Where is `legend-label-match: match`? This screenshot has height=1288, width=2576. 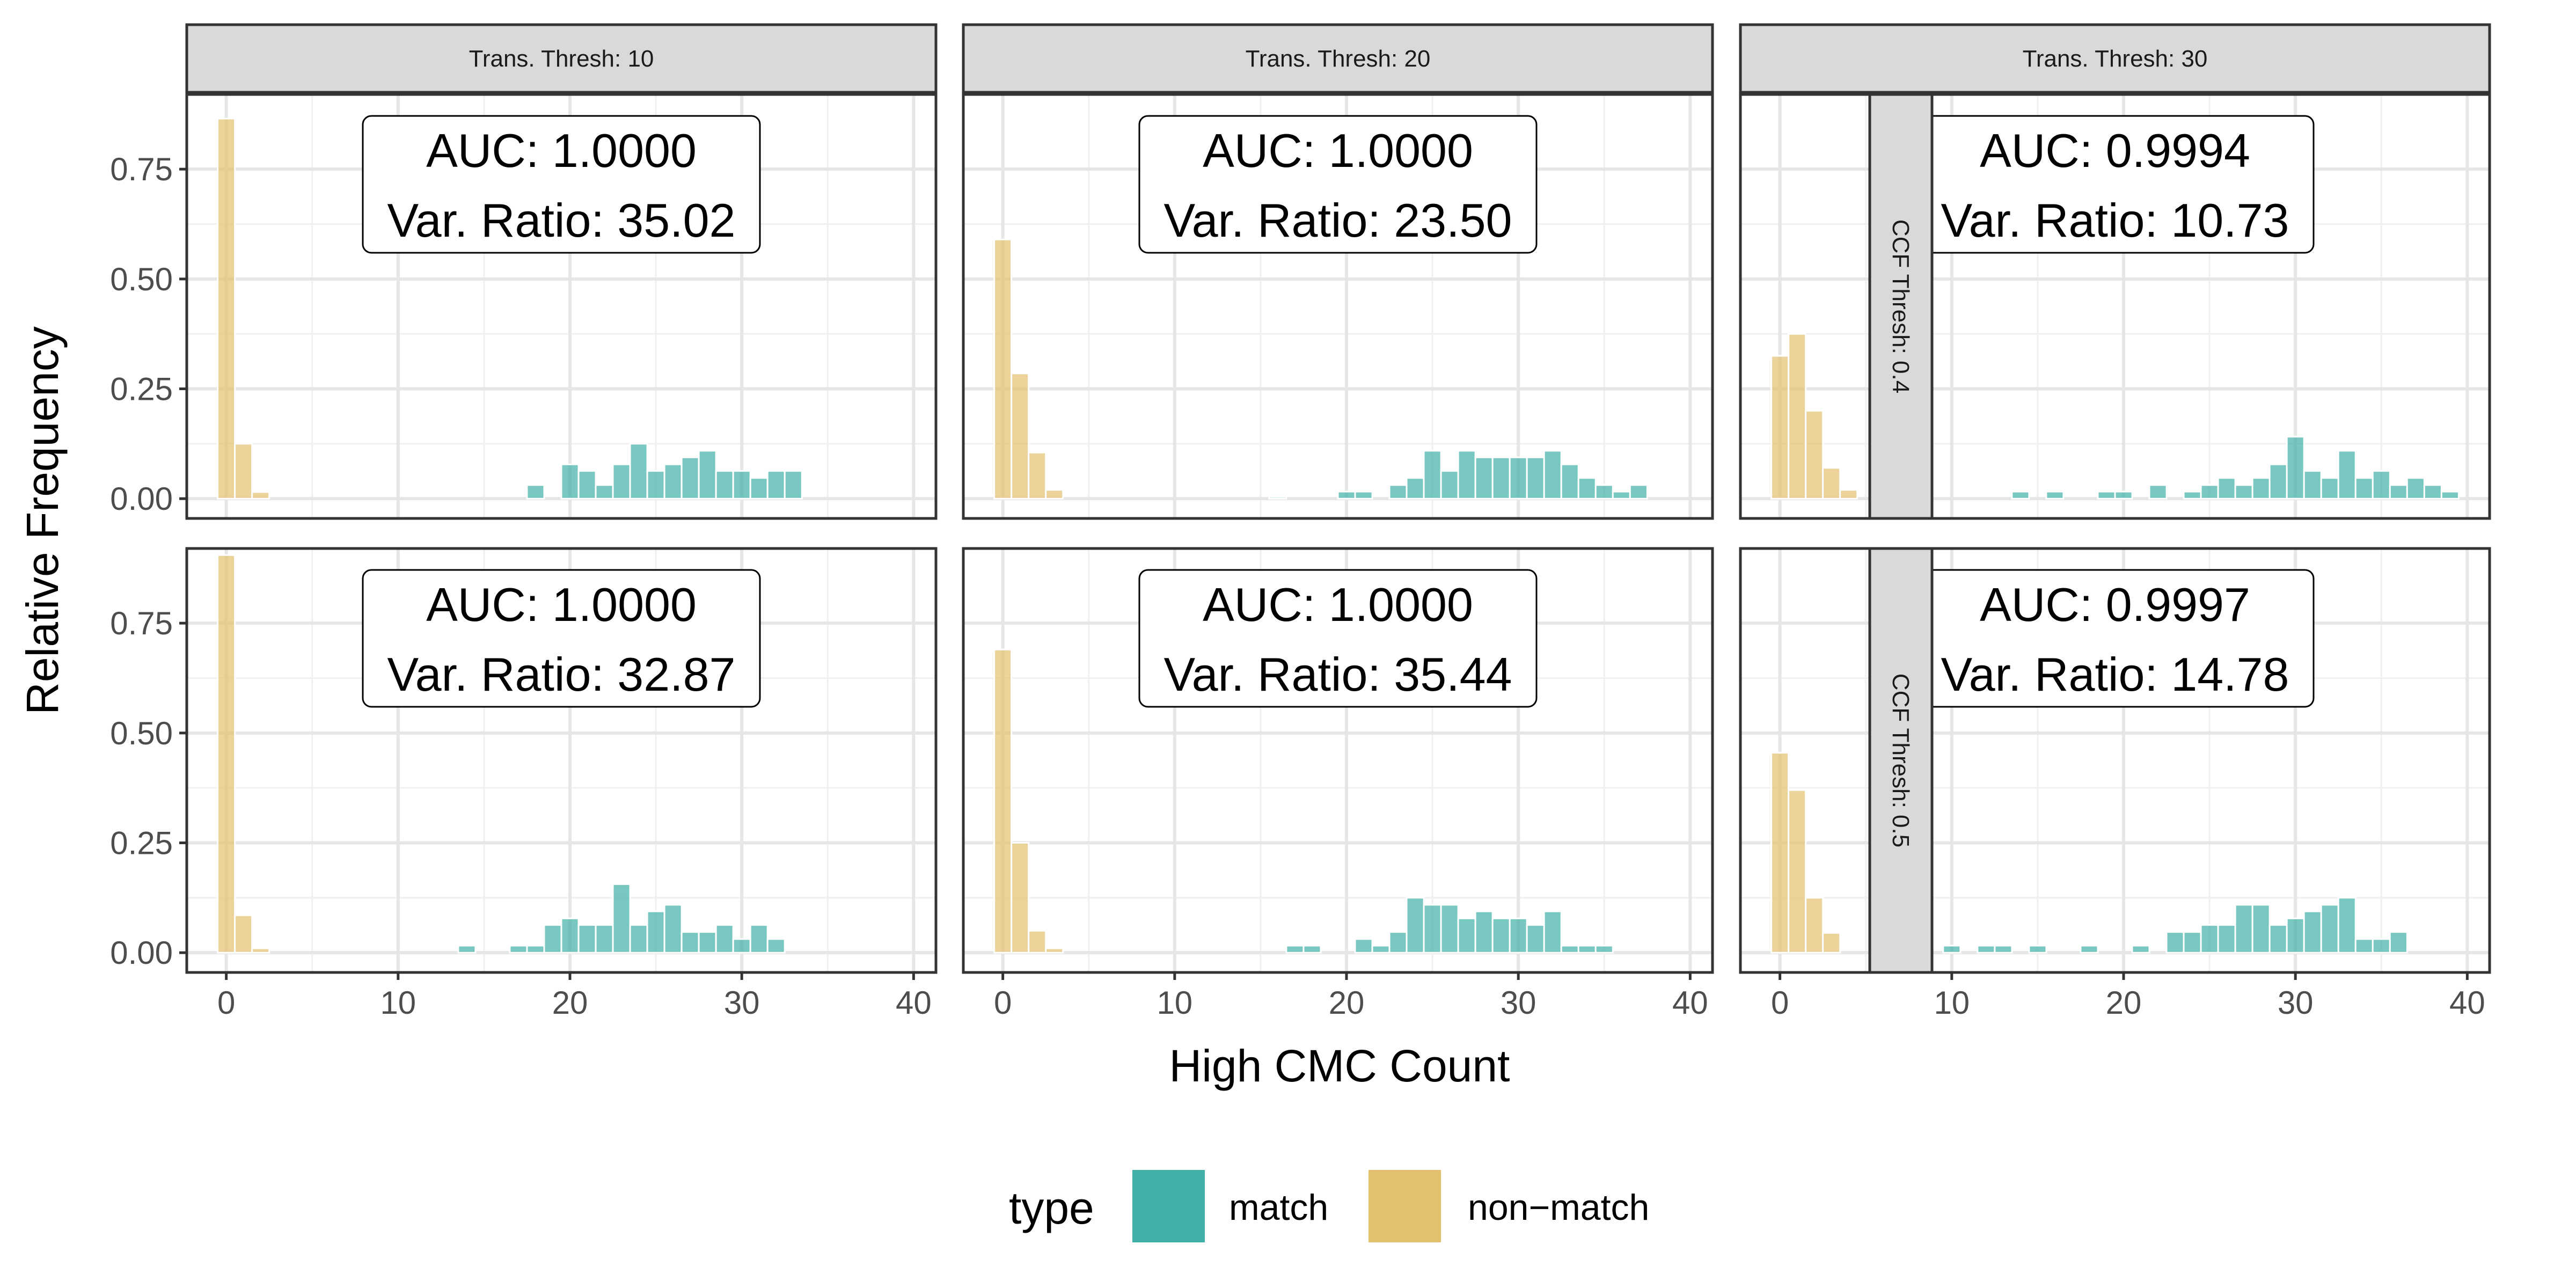
legend-label-match: match is located at coordinates (1278, 1207).